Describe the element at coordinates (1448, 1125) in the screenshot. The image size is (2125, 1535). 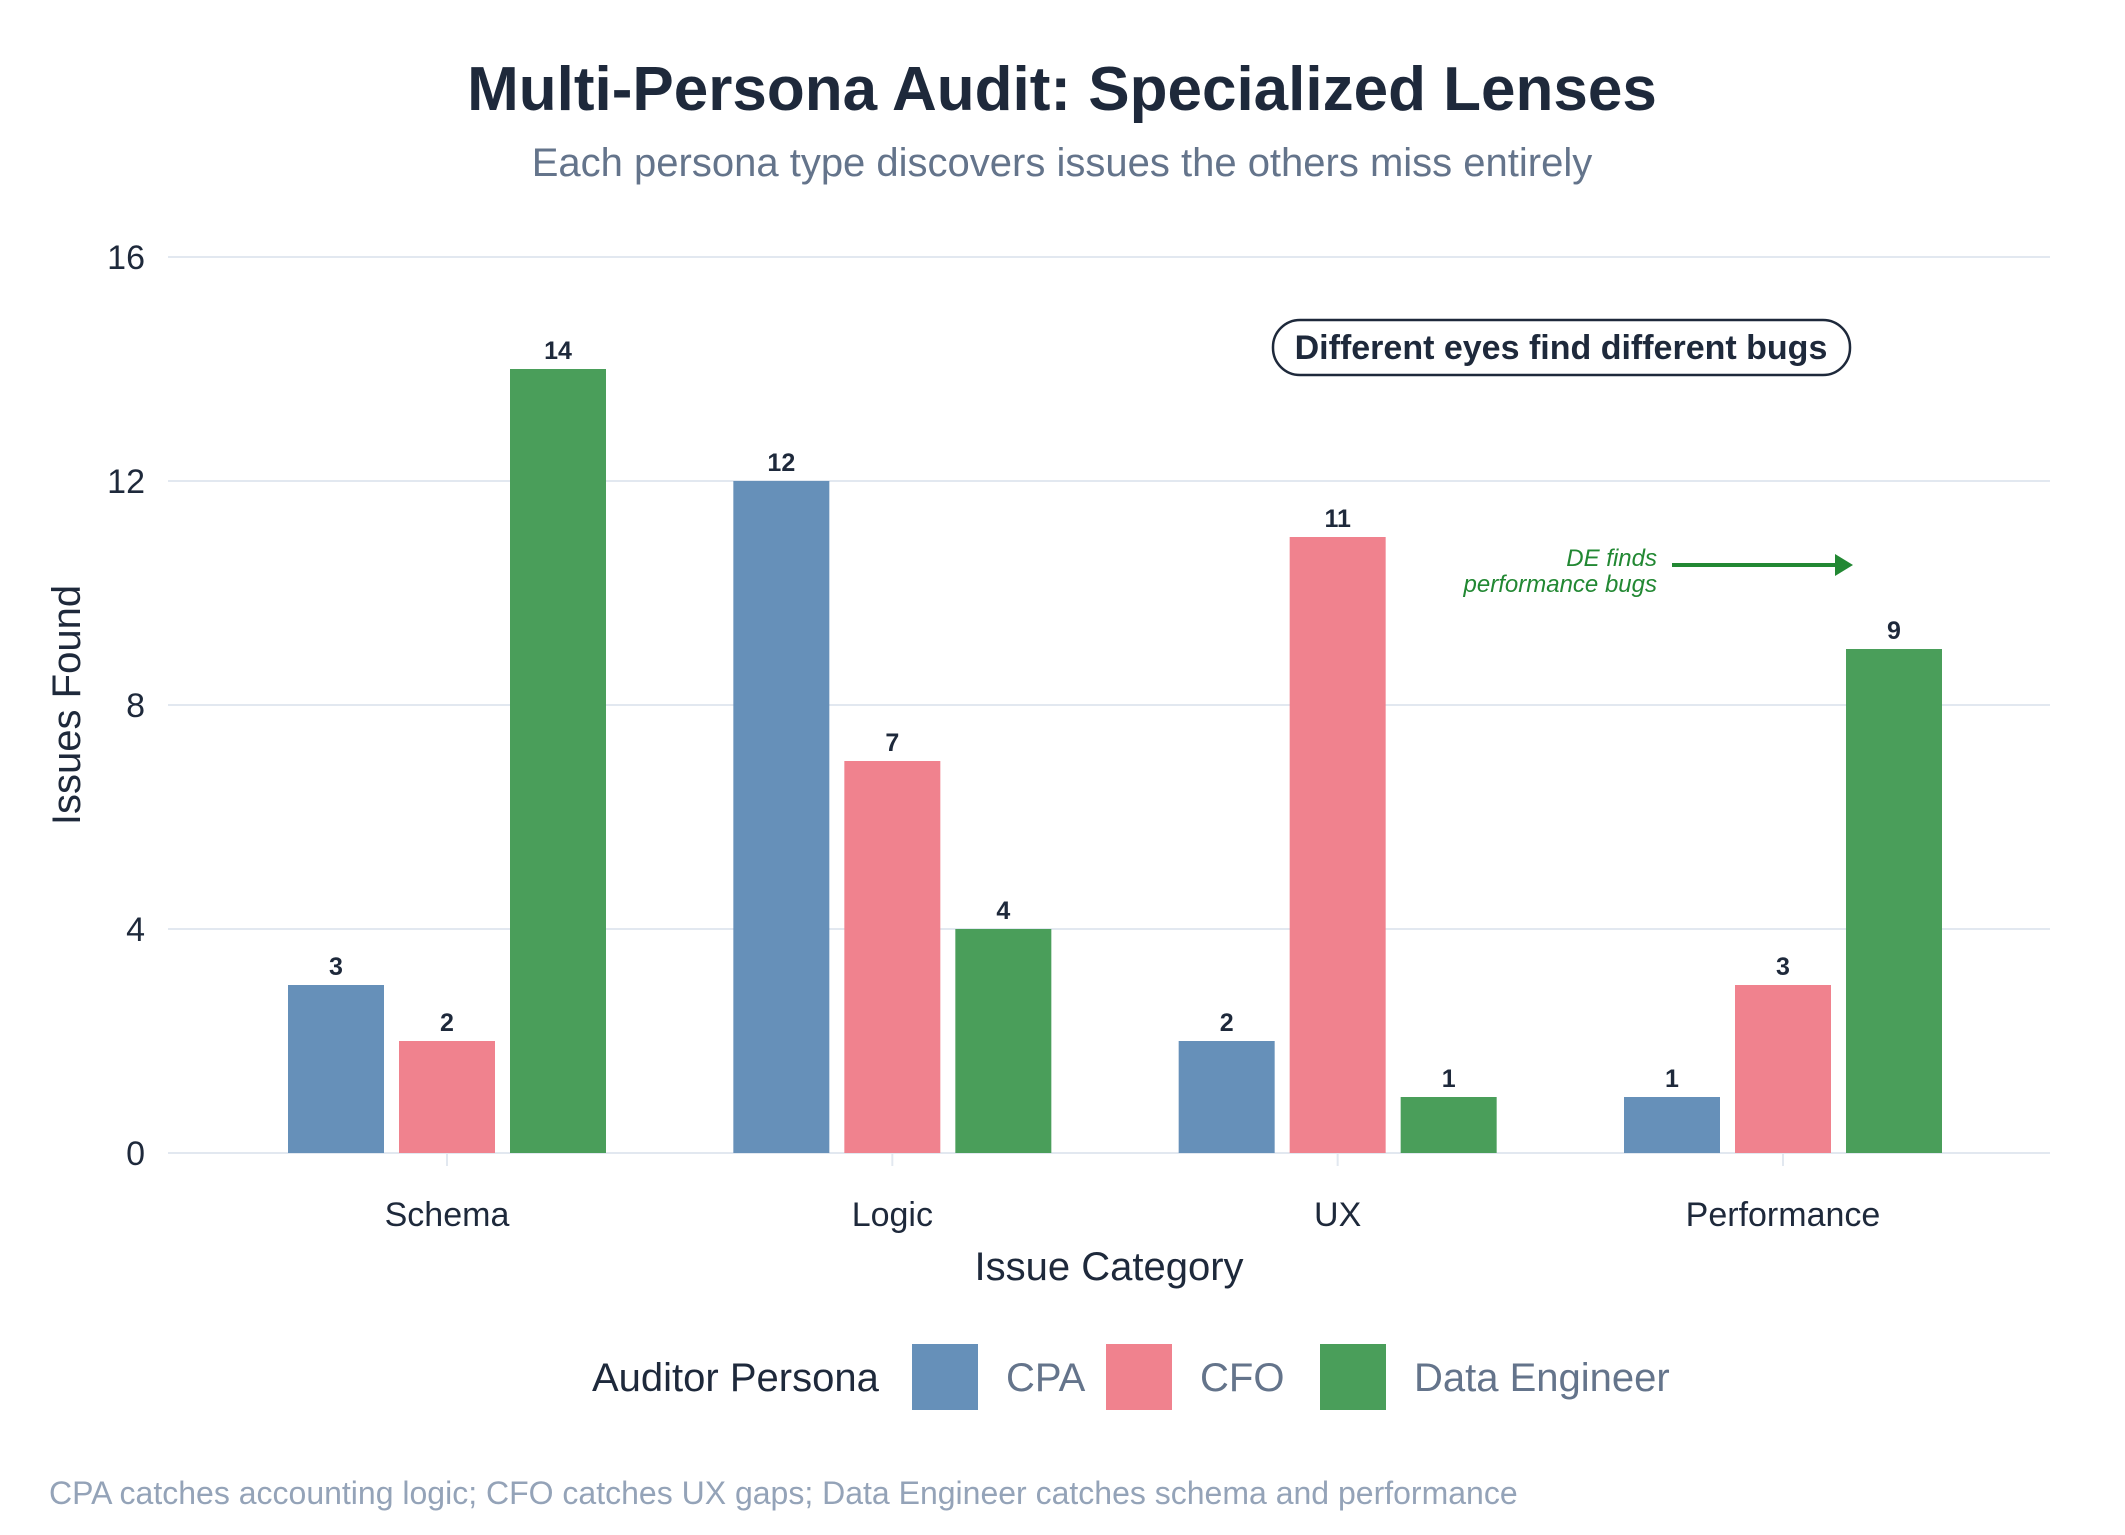
I see `bar-data-engineer-ux` at that location.